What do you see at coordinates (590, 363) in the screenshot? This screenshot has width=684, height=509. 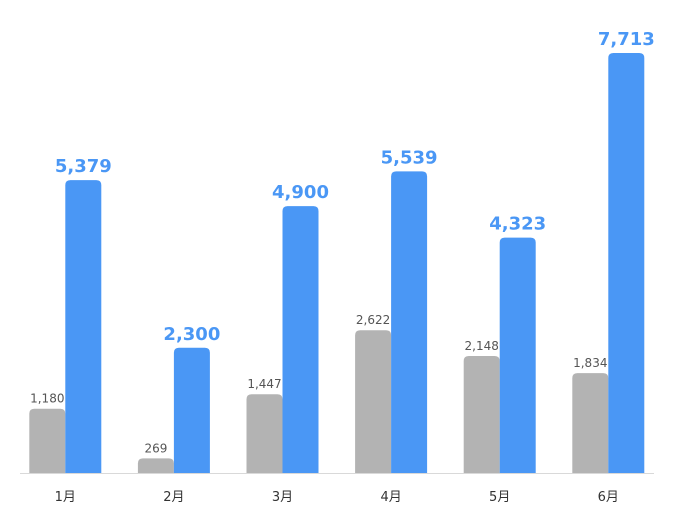 I see `data-label: 1,834` at bounding box center [590, 363].